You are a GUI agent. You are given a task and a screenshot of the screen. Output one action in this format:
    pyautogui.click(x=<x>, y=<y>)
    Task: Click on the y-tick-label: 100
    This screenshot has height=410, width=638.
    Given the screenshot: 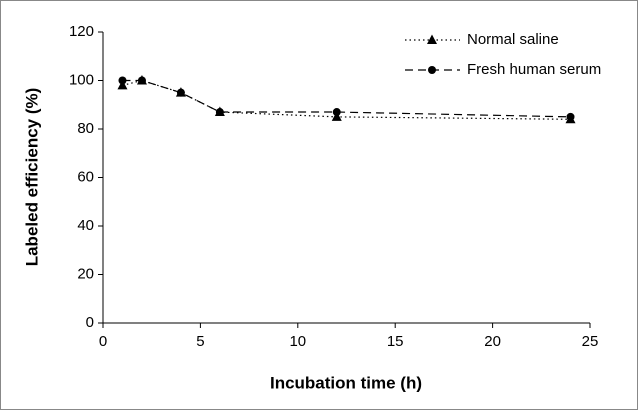 What is the action you would take?
    pyautogui.click(x=81, y=79)
    